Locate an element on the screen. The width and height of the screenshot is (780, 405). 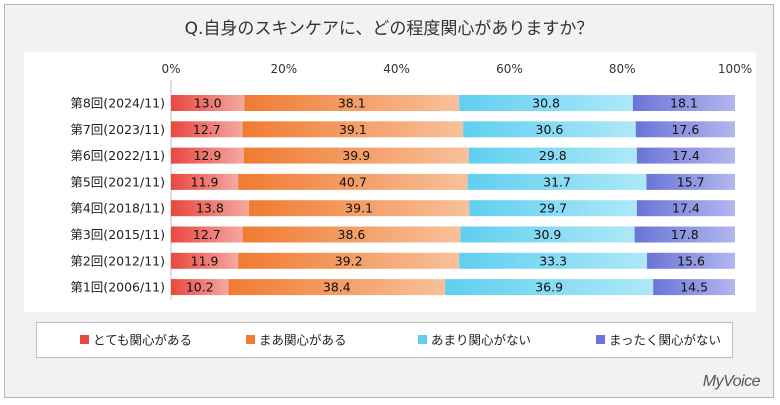
data-label: 18.1 is located at coordinates (684, 103).